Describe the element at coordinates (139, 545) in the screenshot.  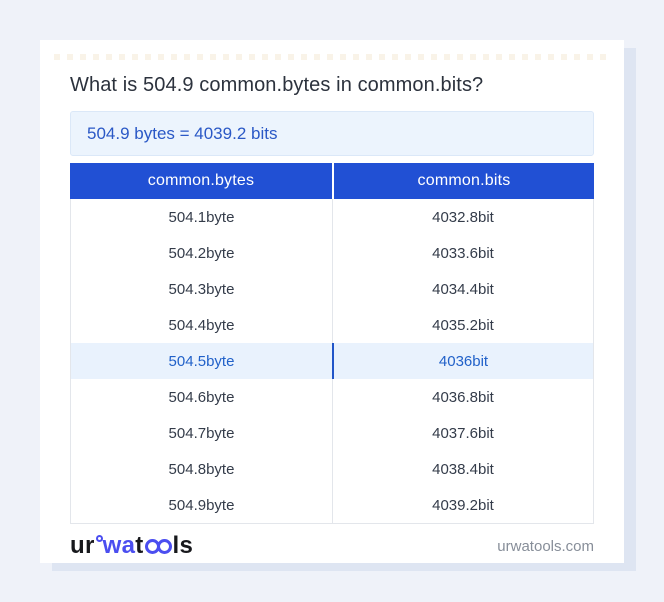
I see `logo-text-t: t` at that location.